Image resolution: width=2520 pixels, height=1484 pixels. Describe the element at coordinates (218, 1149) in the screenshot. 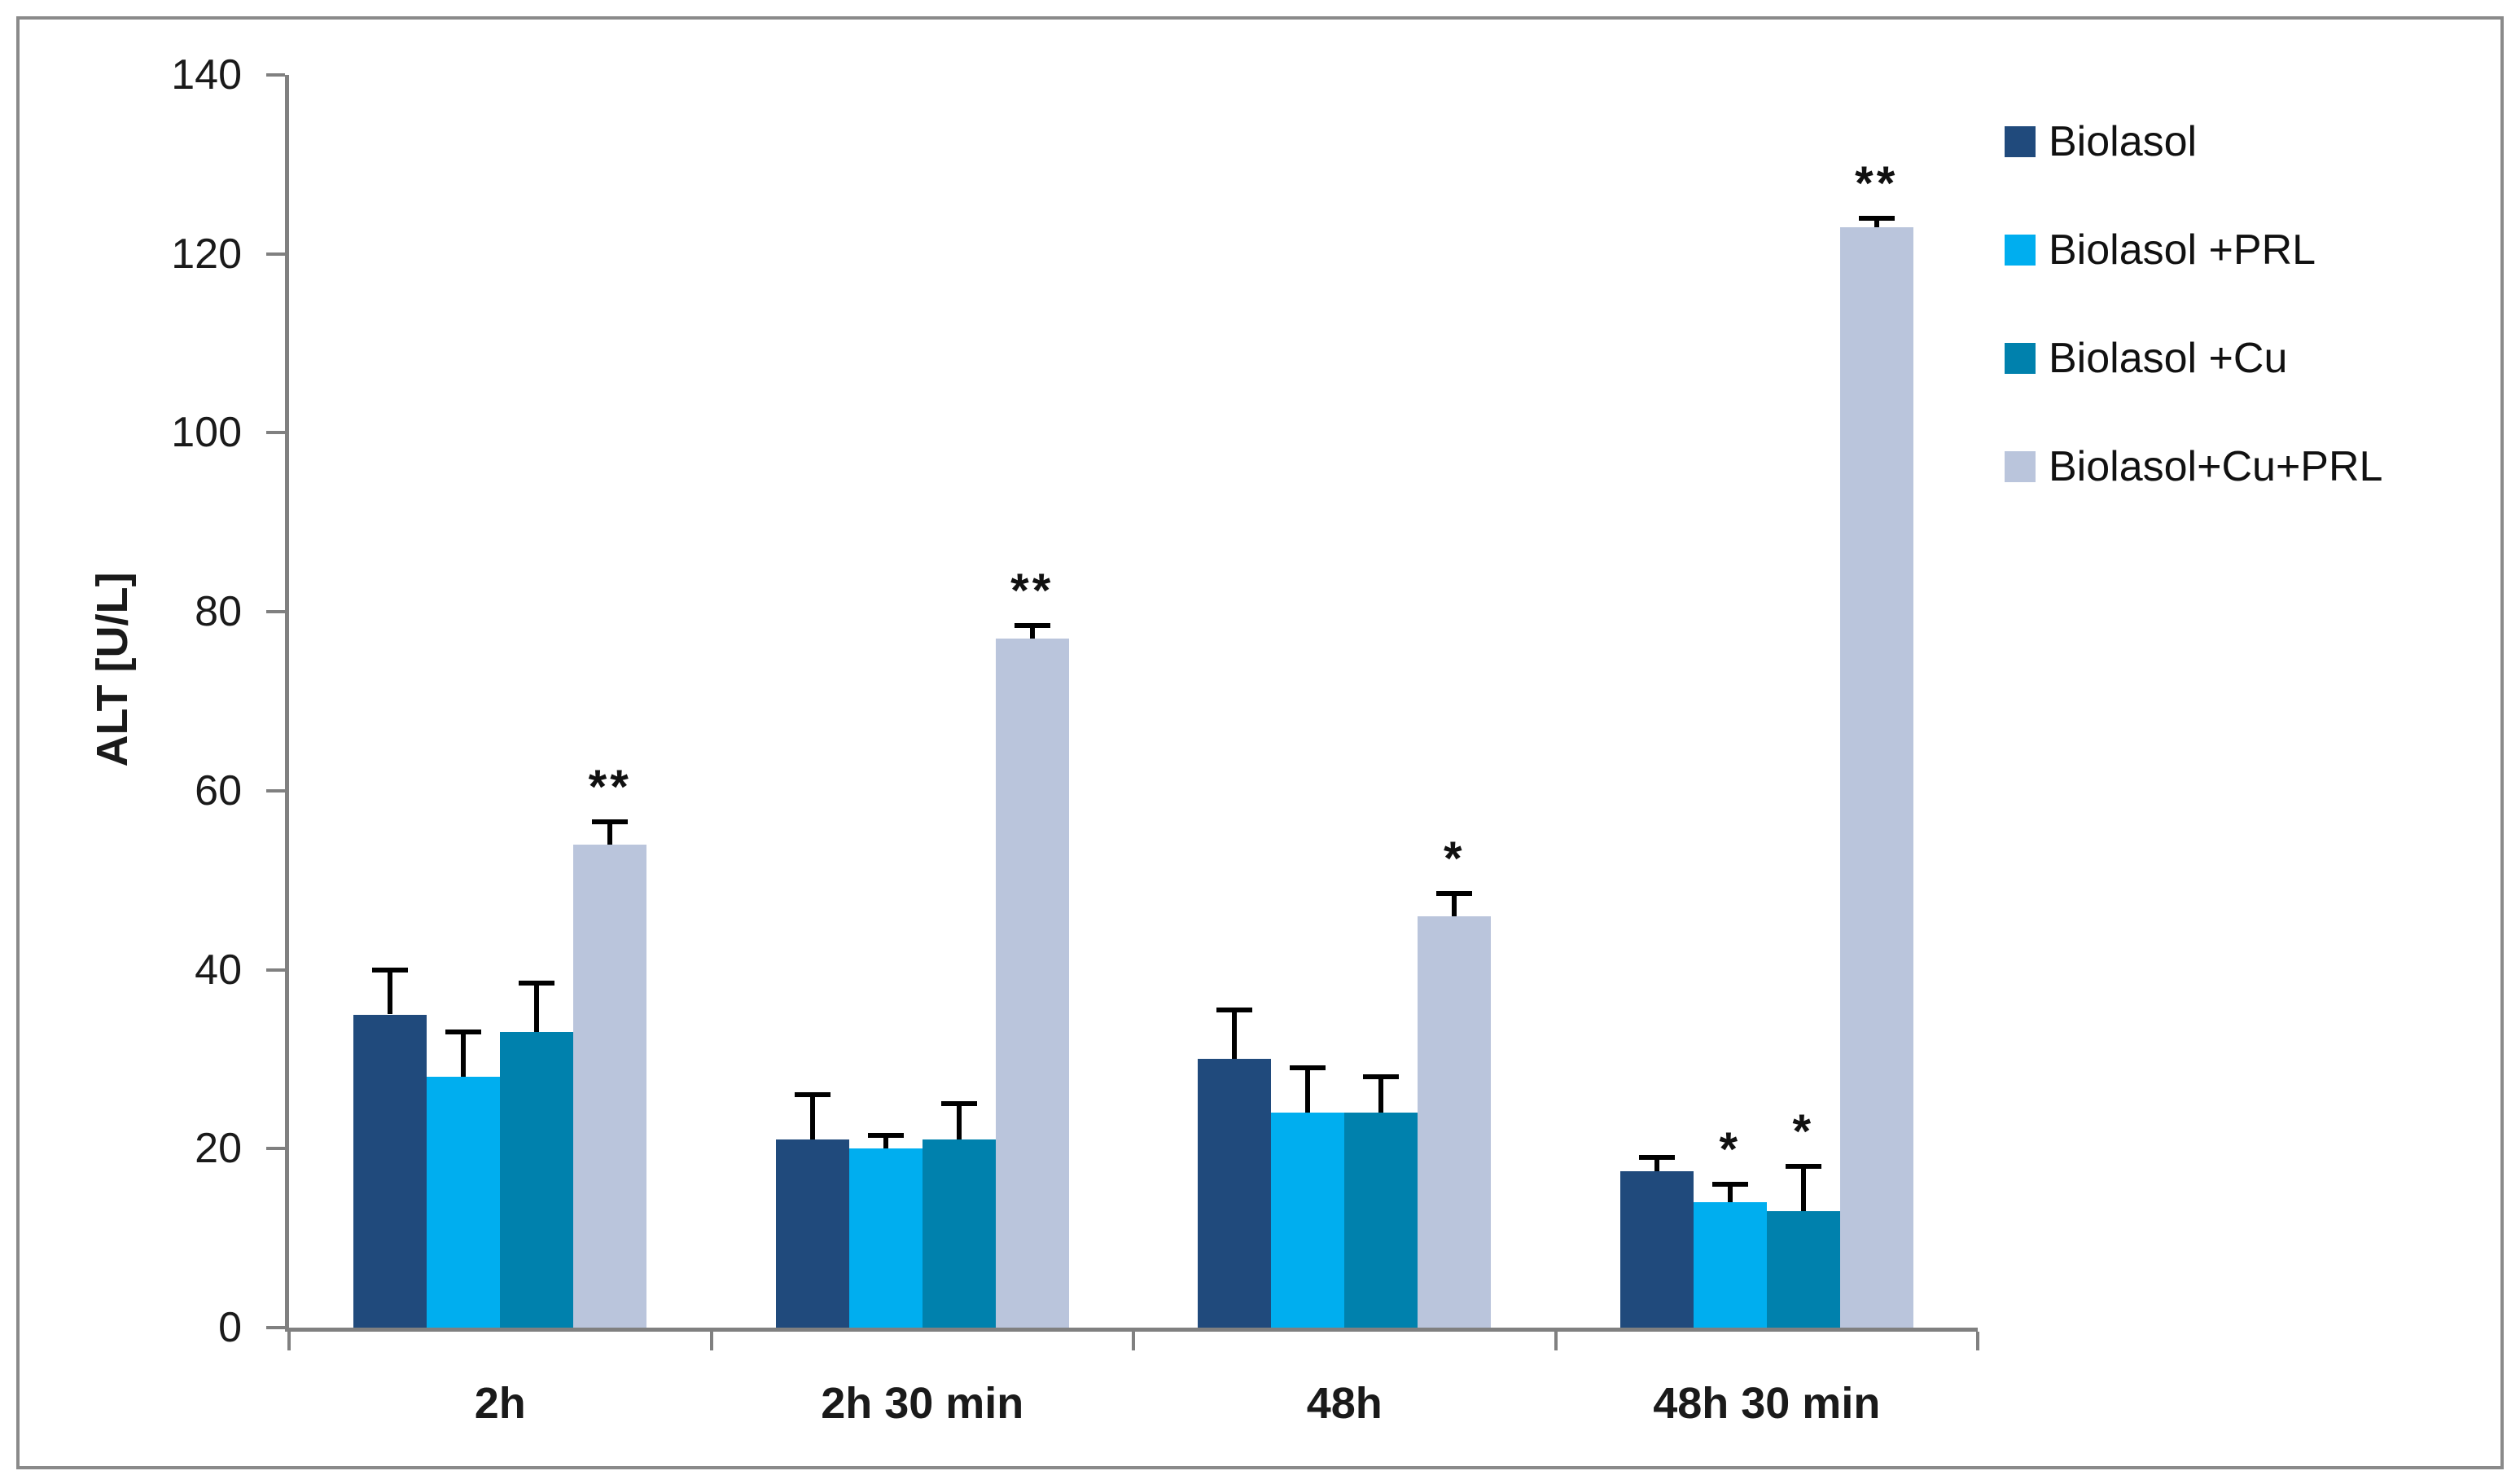

I see `y-tick-label: 20` at that location.